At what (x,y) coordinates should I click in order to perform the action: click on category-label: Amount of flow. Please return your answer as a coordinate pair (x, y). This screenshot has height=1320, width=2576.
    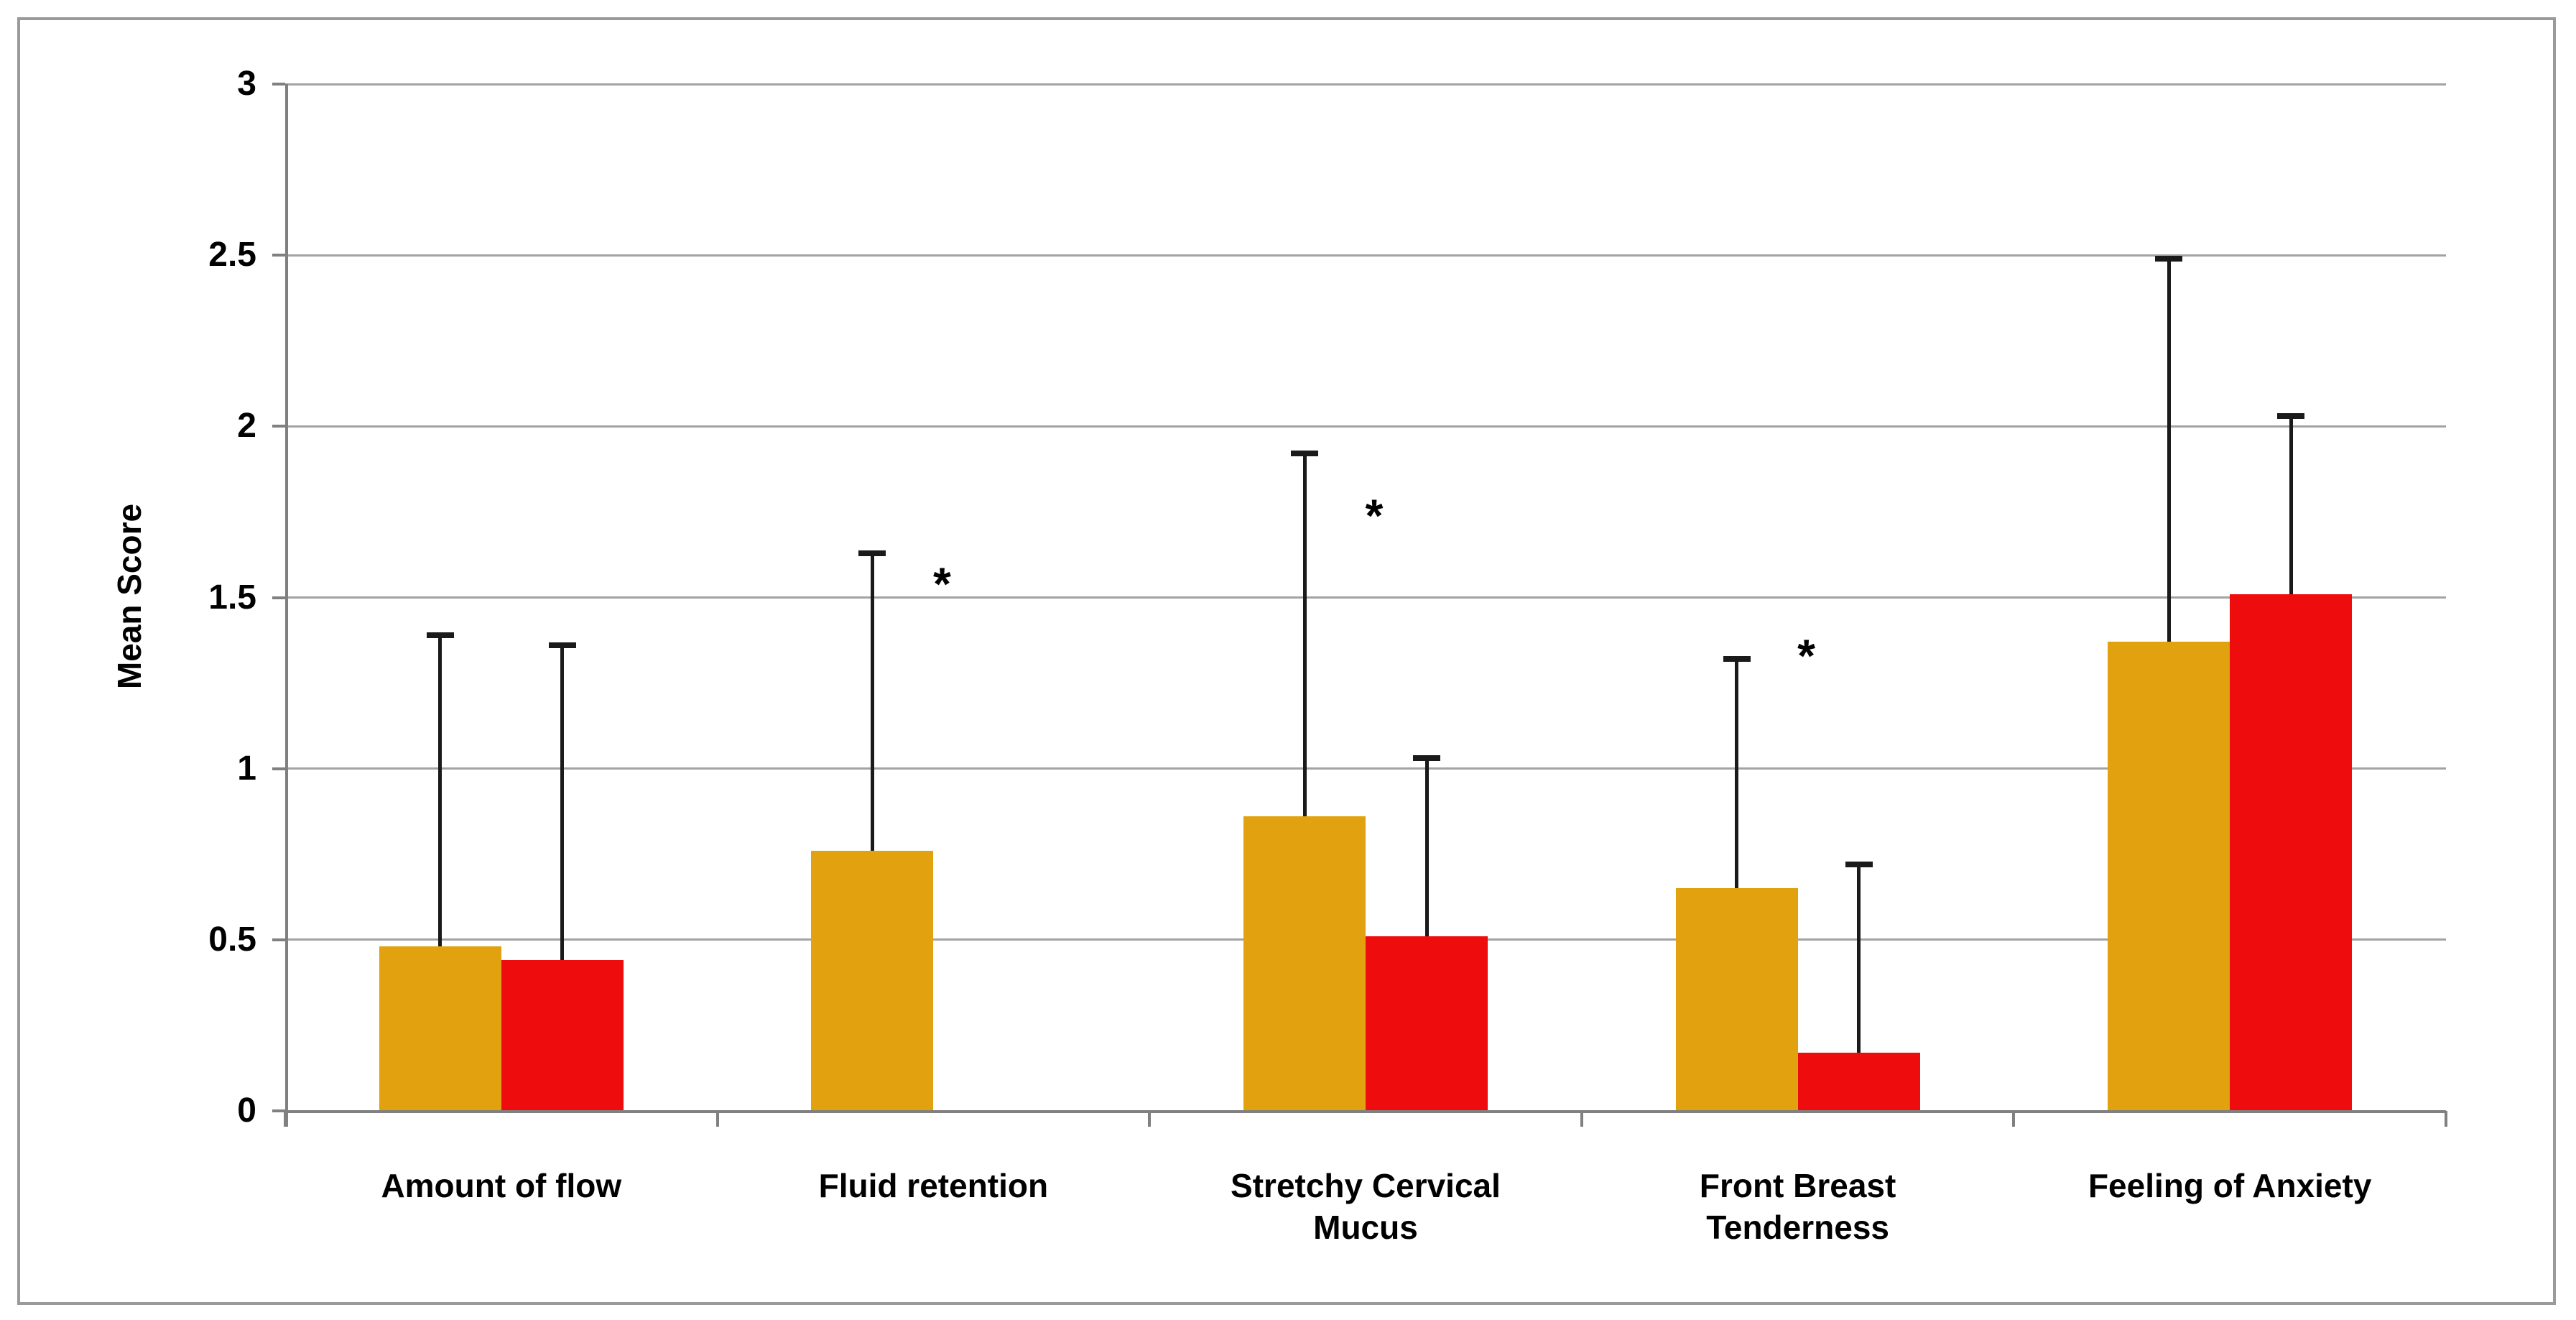
    Looking at the image, I should click on (501, 1185).